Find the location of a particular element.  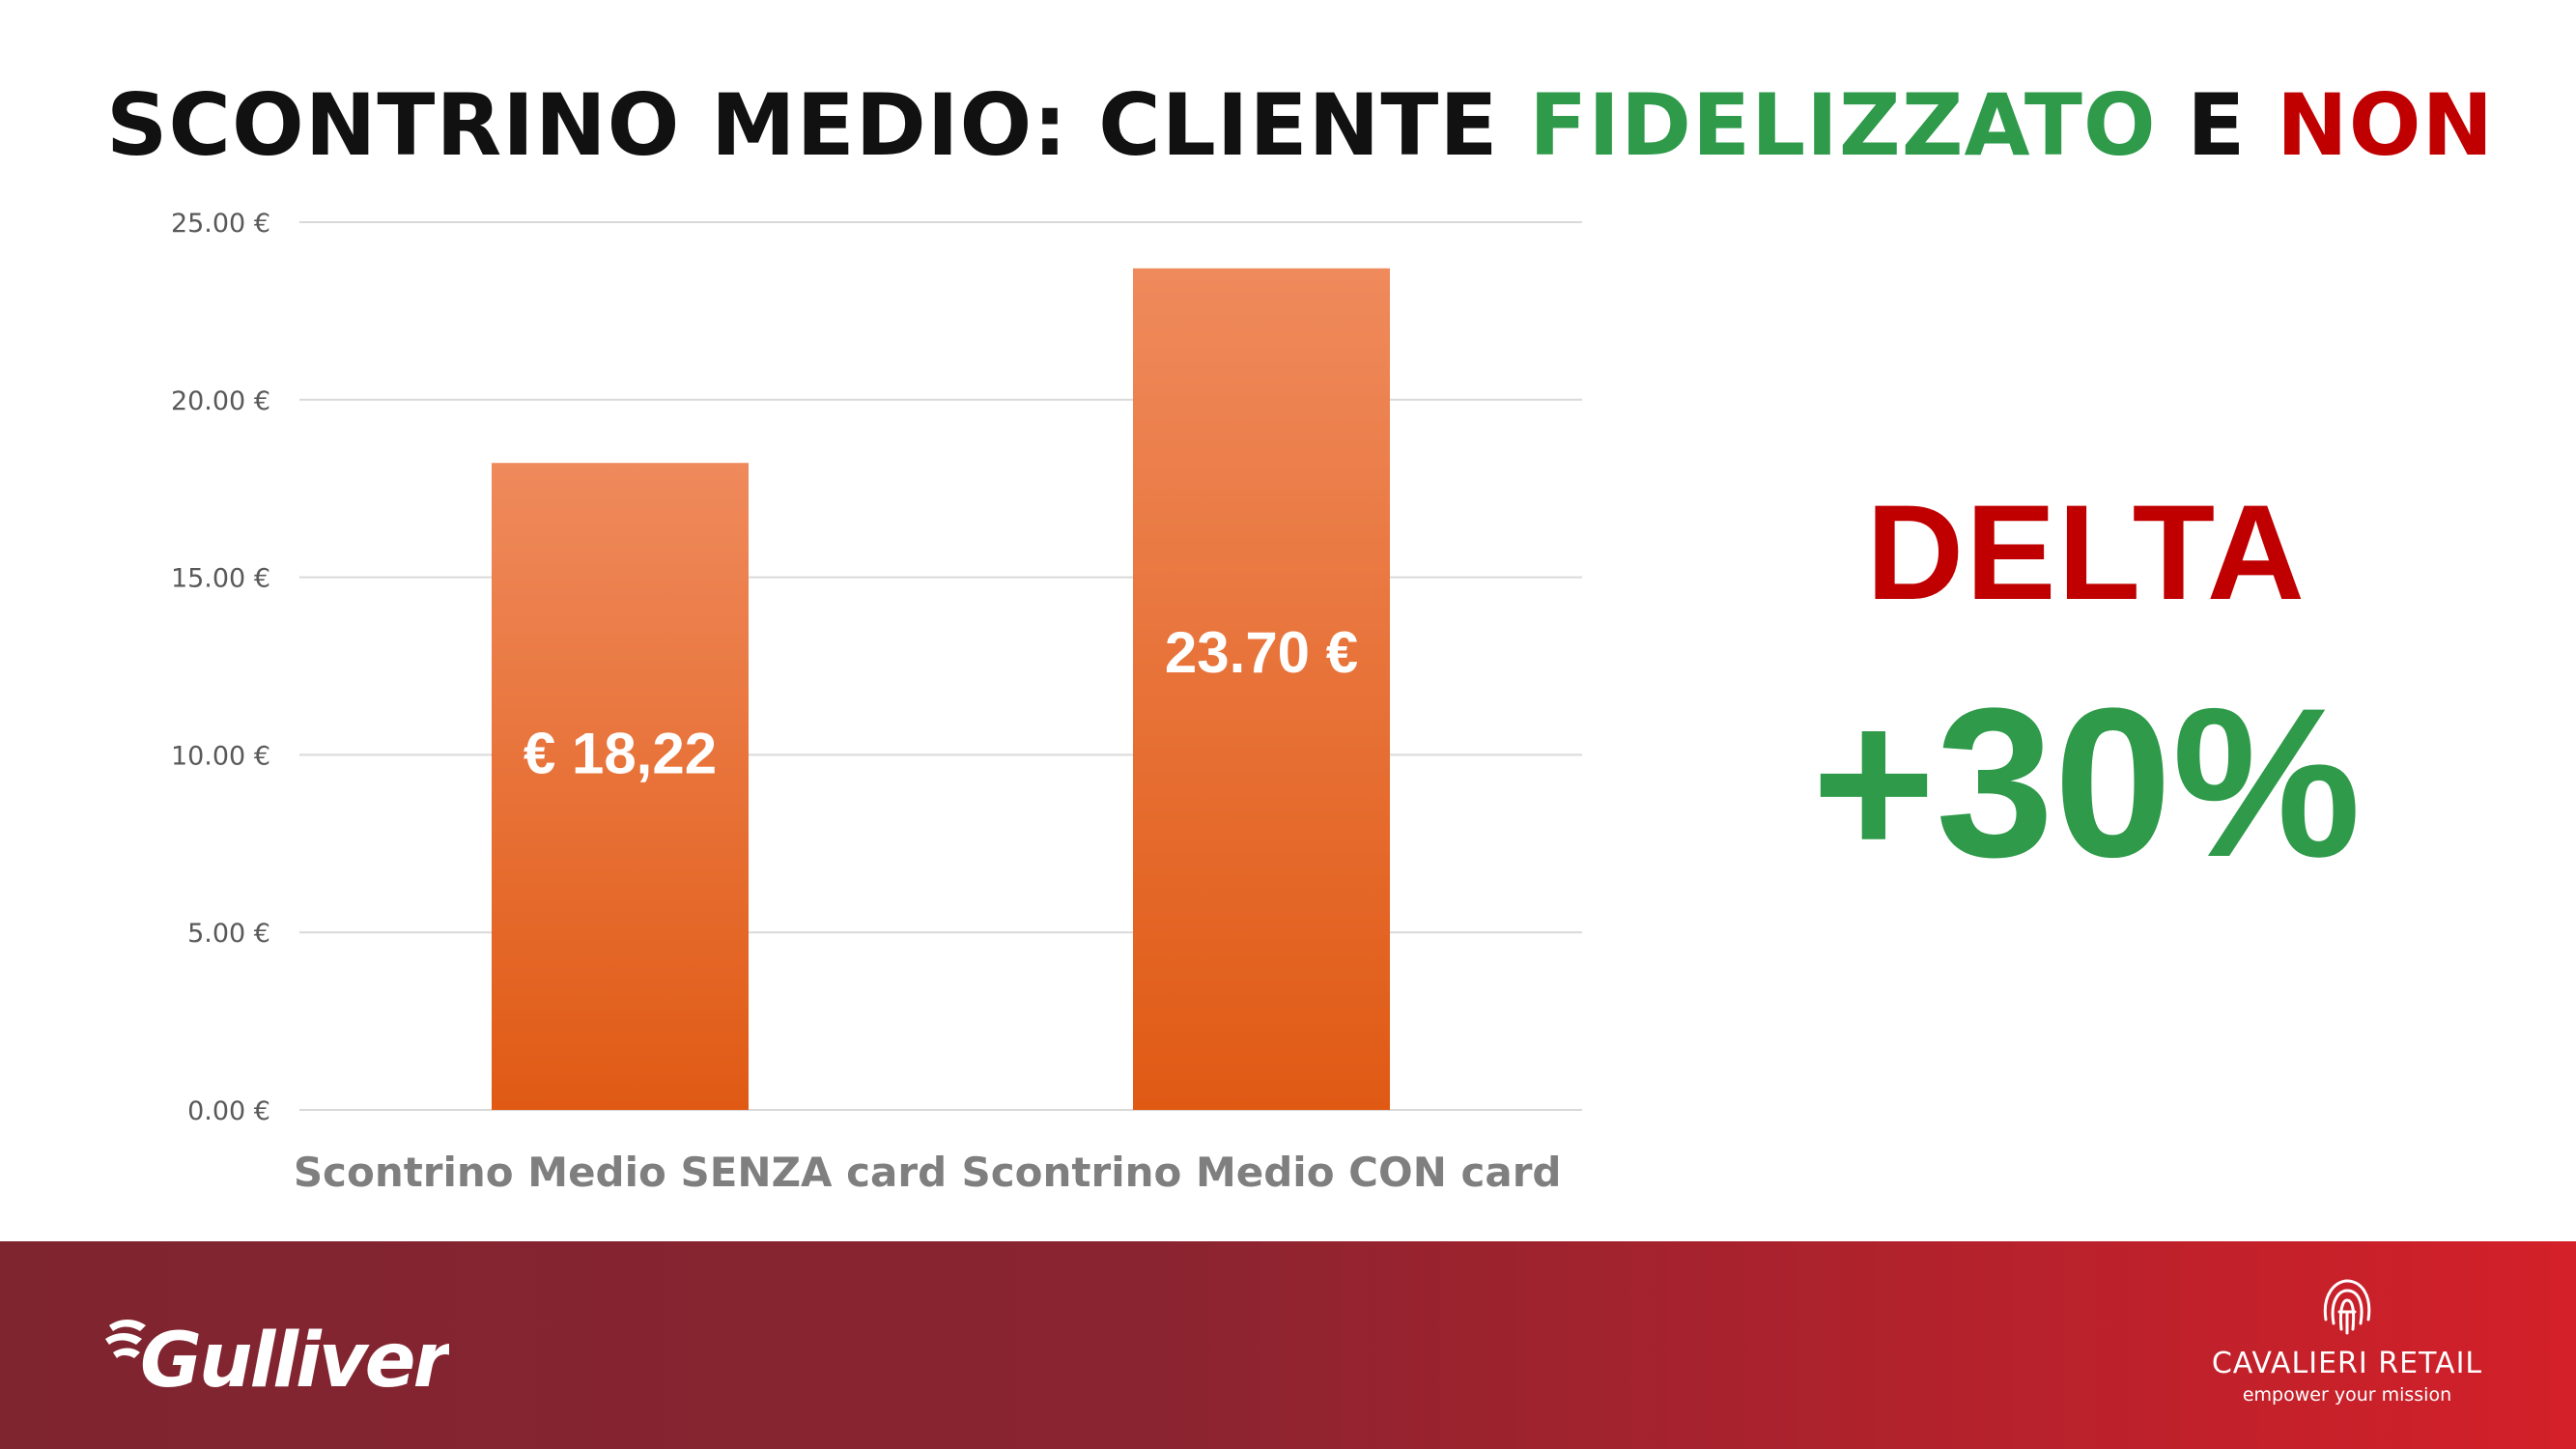

cavalieri-logo-name: CAVALIERI RETAIL is located at coordinates (2347, 1363).